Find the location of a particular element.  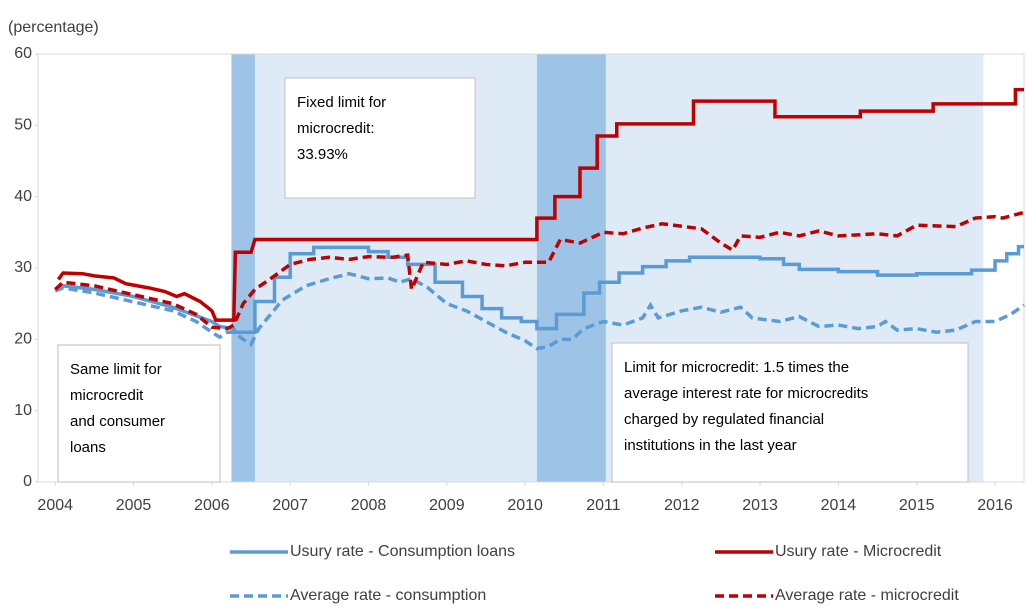

x-tick-label: 2004 is located at coordinates (55, 505).